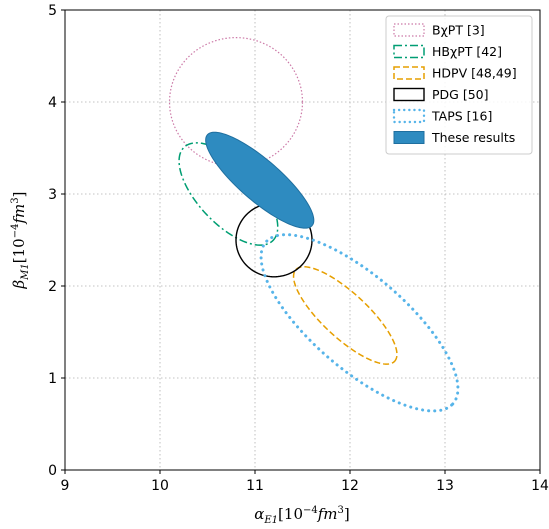 This screenshot has height=529, width=549. Describe the element at coordinates (350, 486) in the screenshot. I see `x-tick-label: 12` at that location.